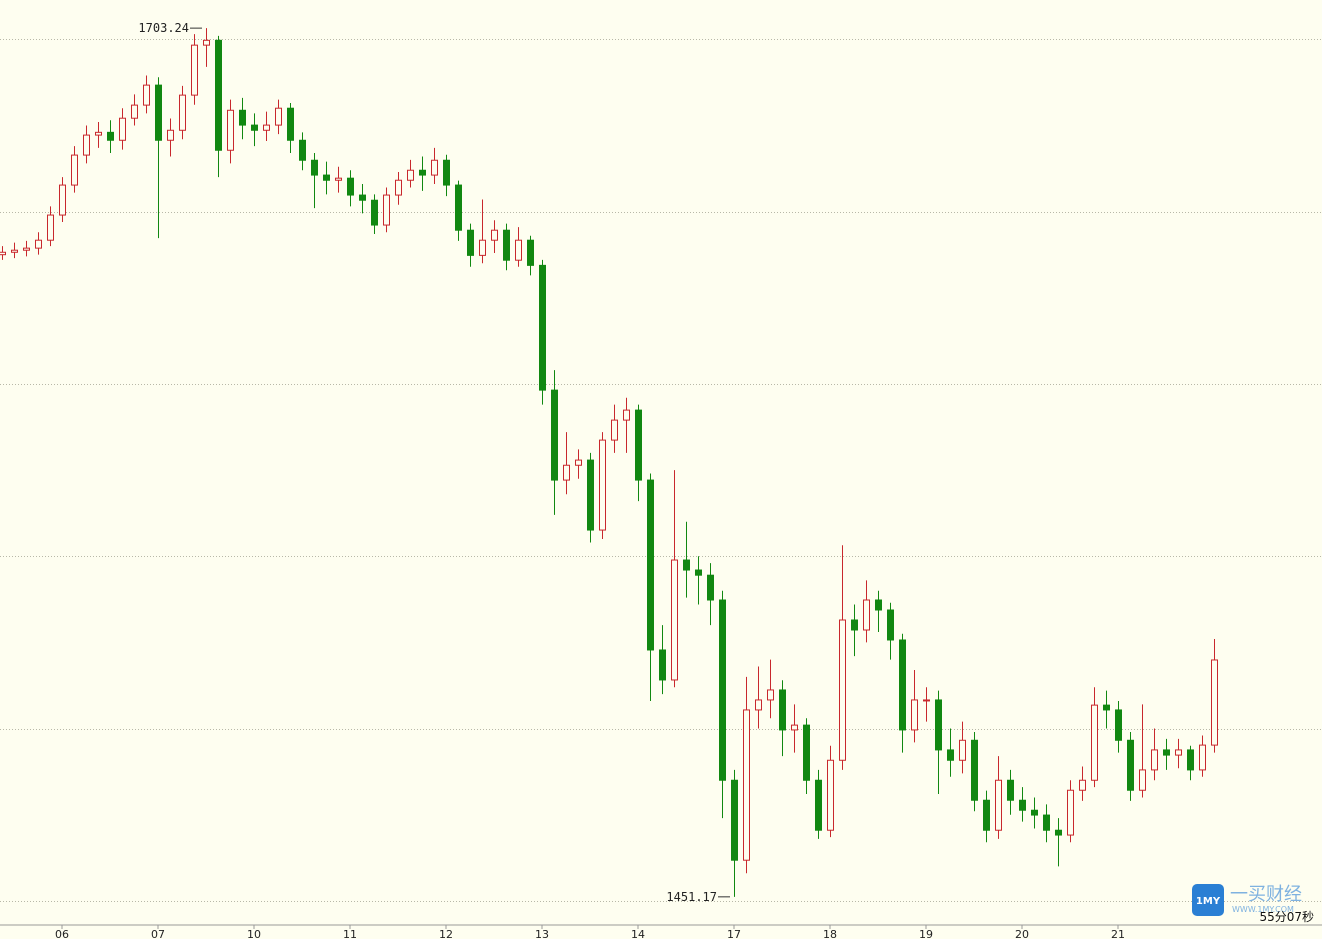 This screenshot has width=1322, height=939. Describe the element at coordinates (1247, 900) in the screenshot. I see `watermark: 1MY 一买财经 WWW.1MY.COM` at that location.